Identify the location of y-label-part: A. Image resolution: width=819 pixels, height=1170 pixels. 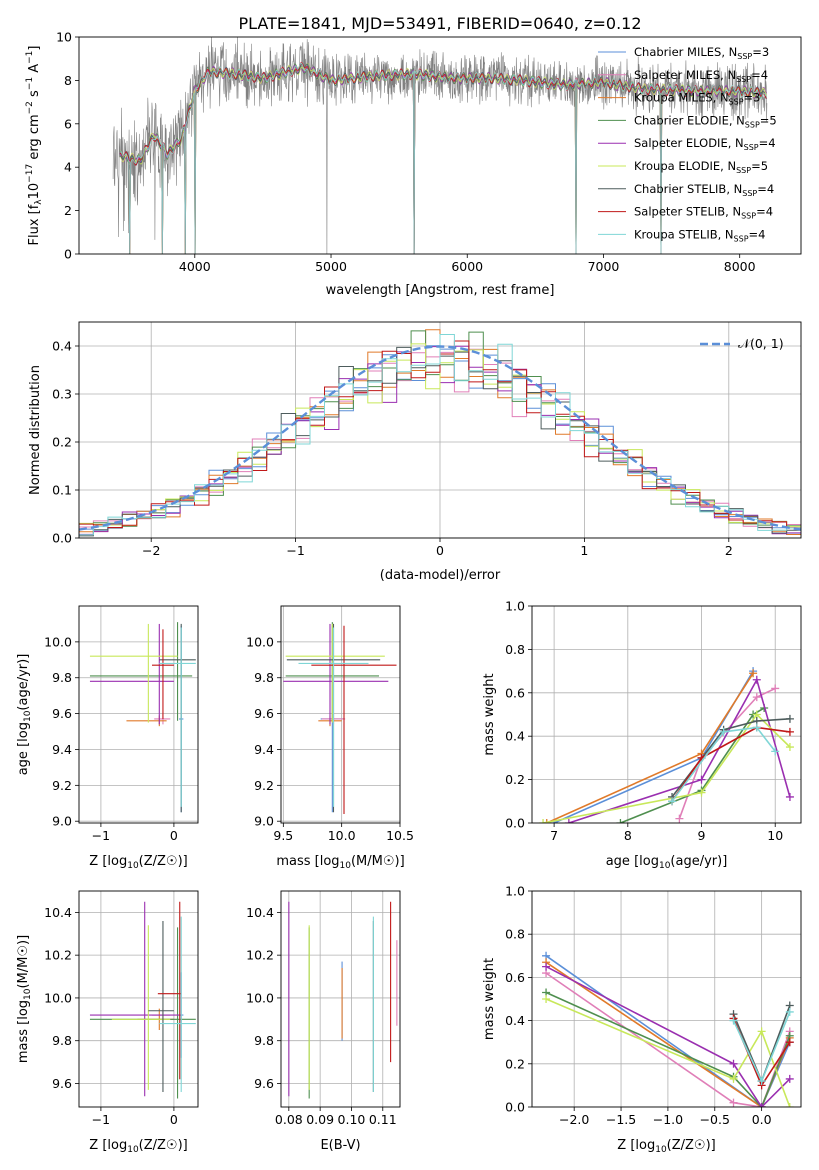
(34, 70).